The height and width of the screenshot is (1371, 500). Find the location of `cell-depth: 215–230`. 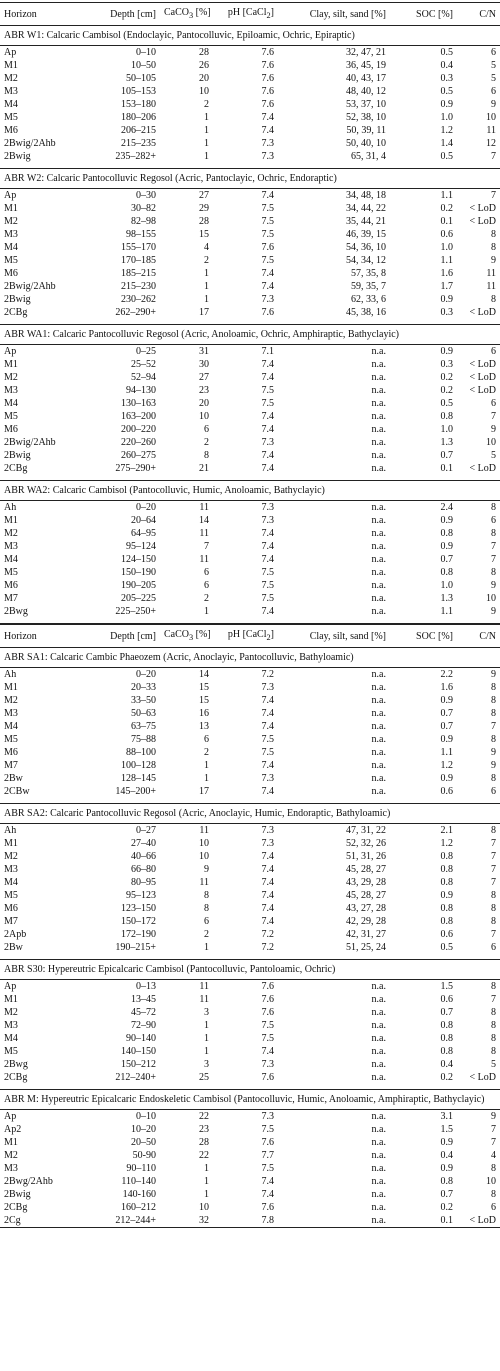

cell-depth: 215–230 is located at coordinates (138, 286).